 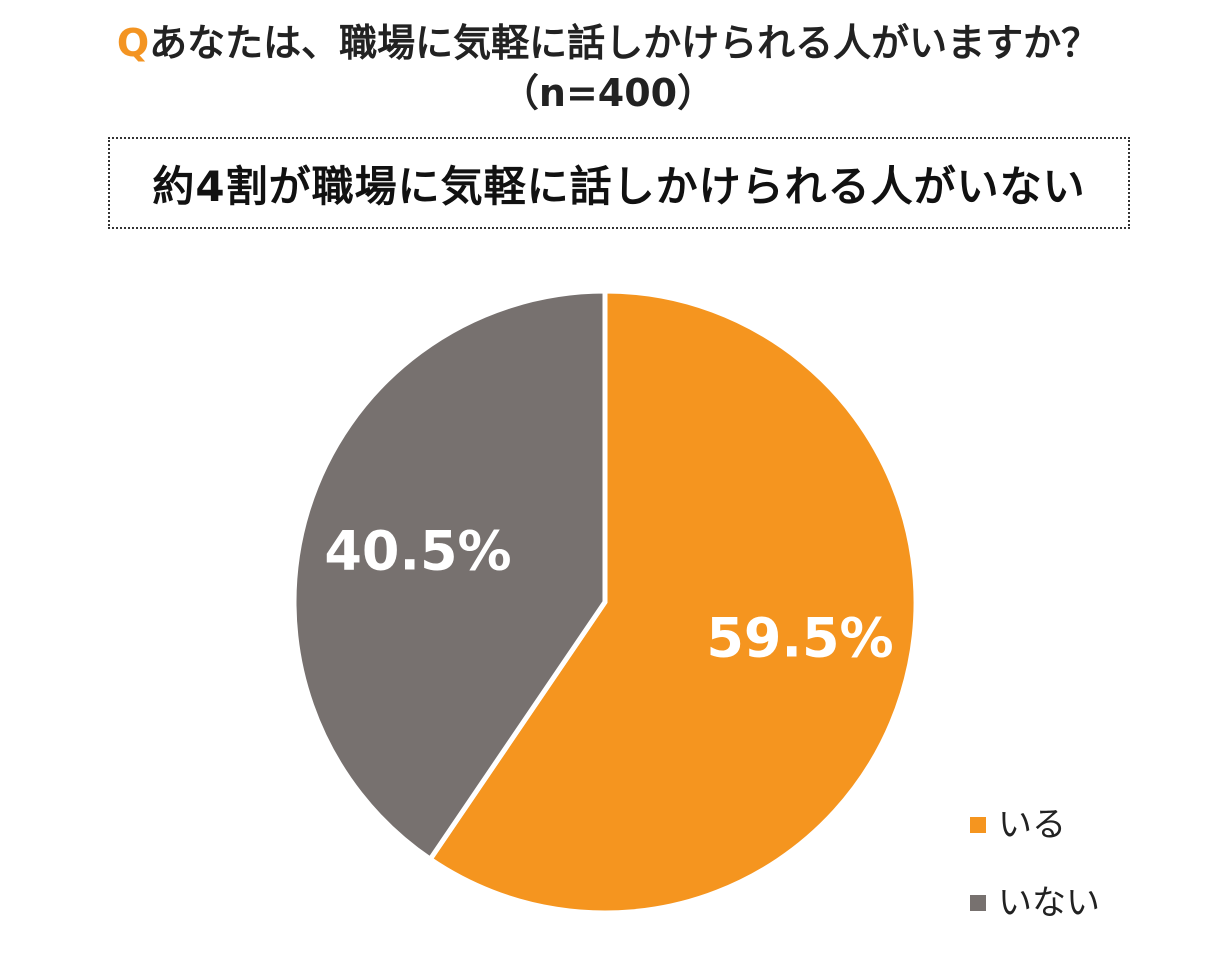 I want to click on sample-size: （n=400）, so click(x=608, y=93).